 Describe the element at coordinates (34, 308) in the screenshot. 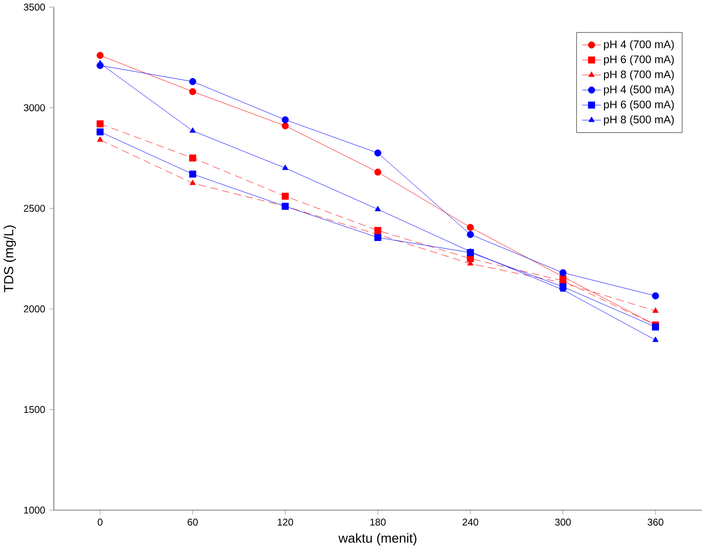

I see `y-tick-label: 2000` at that location.